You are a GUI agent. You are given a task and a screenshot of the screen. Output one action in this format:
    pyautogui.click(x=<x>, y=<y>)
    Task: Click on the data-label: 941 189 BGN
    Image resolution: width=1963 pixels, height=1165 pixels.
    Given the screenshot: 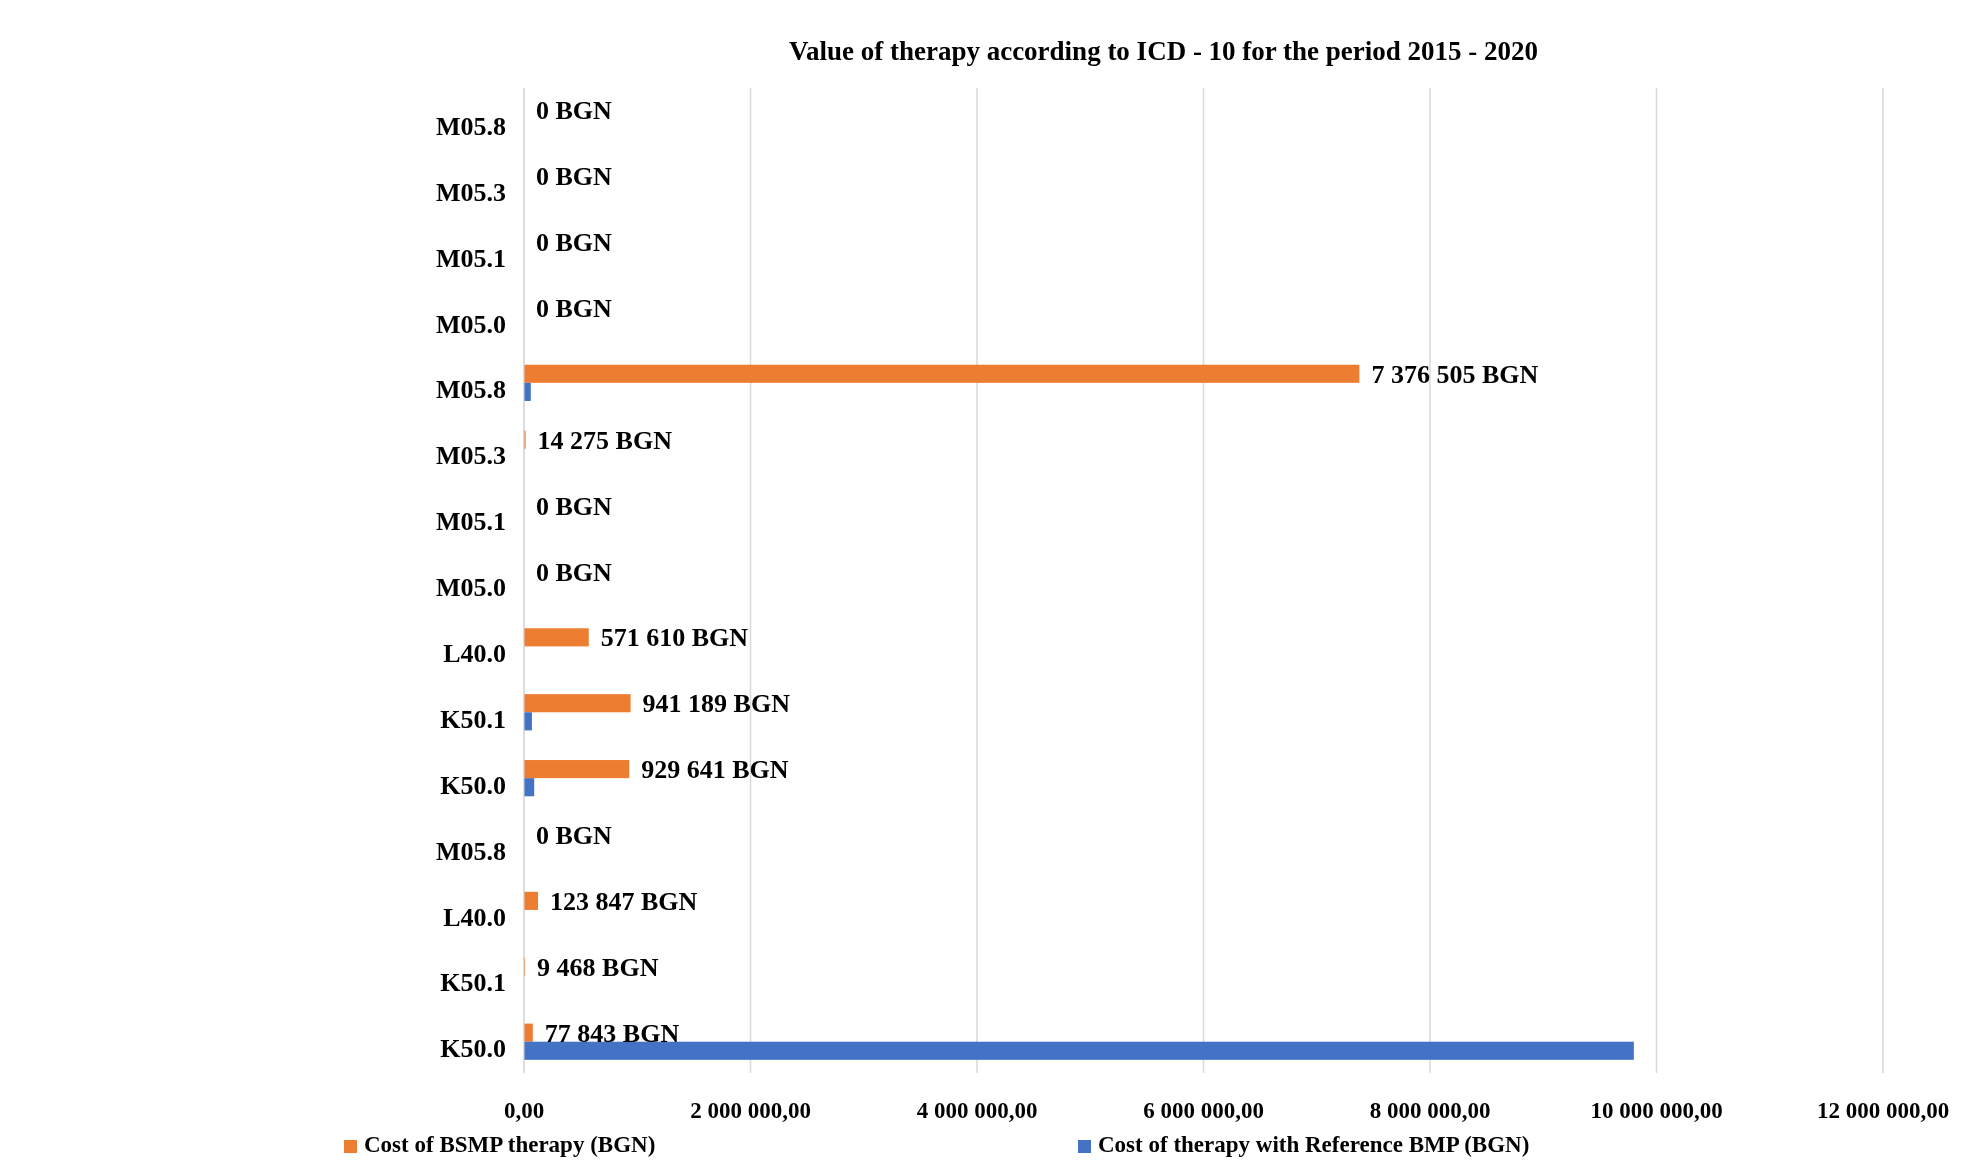 What is the action you would take?
    pyautogui.click(x=716, y=704)
    